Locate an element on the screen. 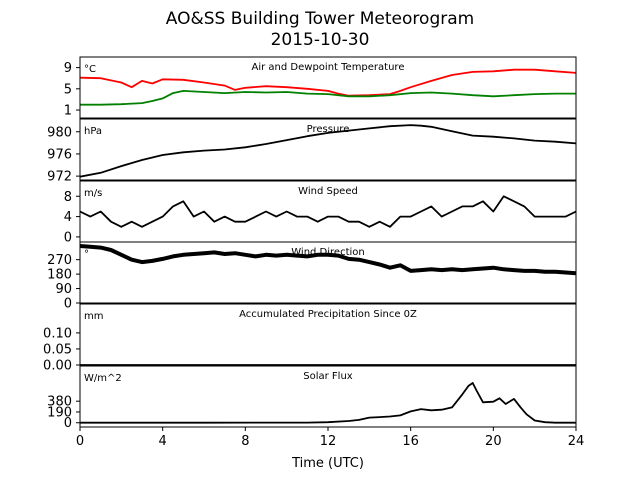 This screenshot has height=480, width=640. x-axis: 0 4 8 12 16 20 24 is located at coordinates (330, 438).